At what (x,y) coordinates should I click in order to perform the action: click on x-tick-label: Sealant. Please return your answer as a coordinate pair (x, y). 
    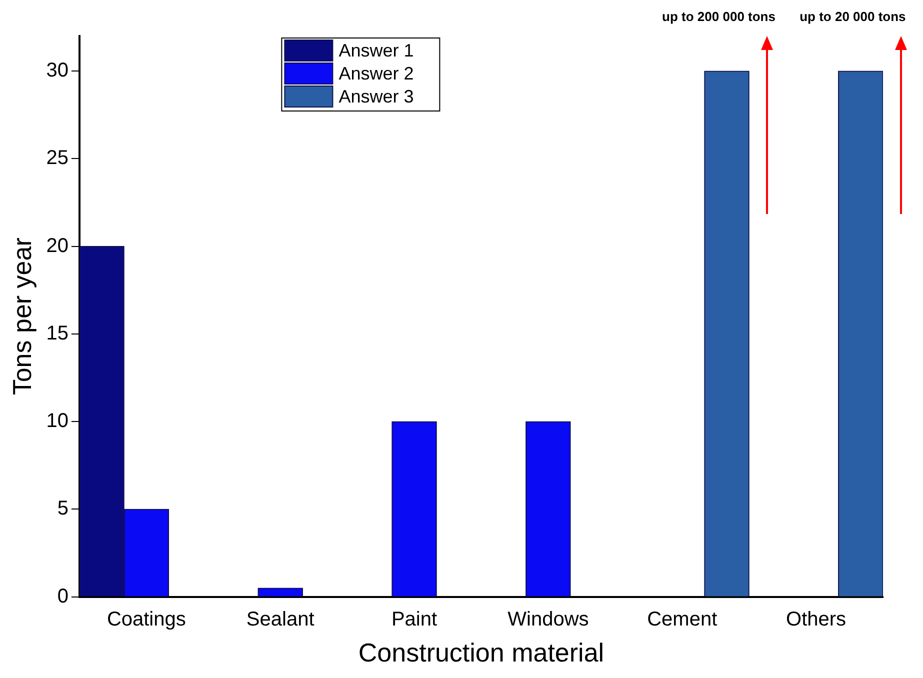
    Looking at the image, I should click on (280, 619).